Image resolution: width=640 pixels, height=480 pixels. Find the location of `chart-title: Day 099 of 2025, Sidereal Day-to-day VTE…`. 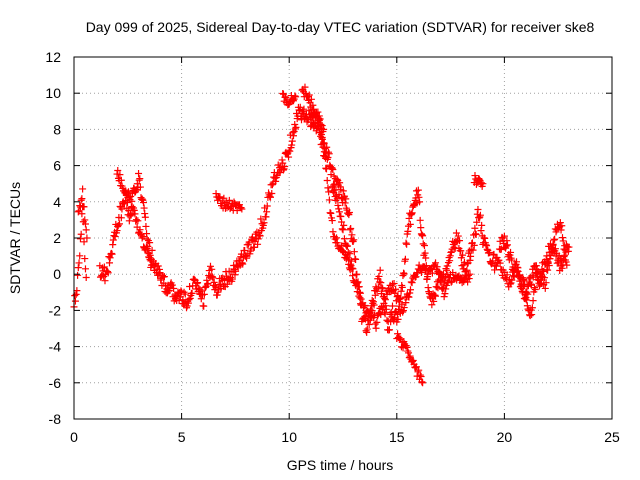

chart-title: Day 099 of 2025, Sidereal Day-to-day VTE… is located at coordinates (340, 27).